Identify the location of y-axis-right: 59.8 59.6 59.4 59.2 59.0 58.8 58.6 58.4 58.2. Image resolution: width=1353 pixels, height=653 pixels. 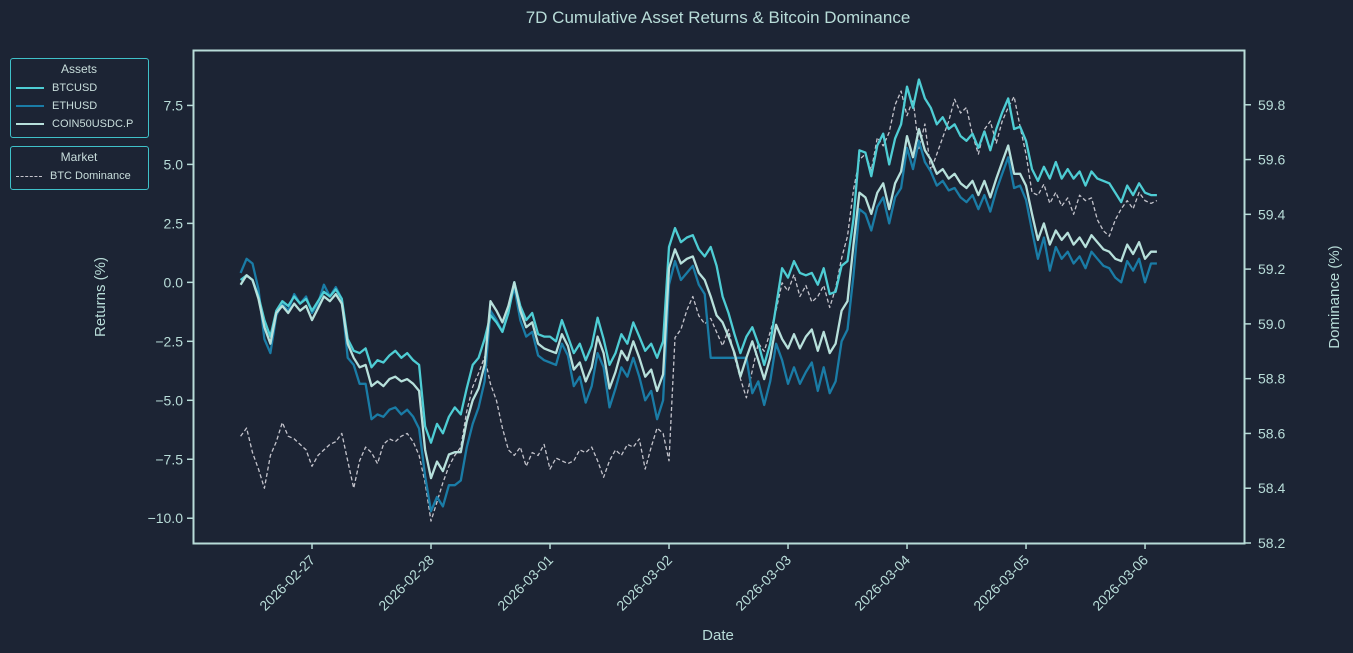
(1265, 324).